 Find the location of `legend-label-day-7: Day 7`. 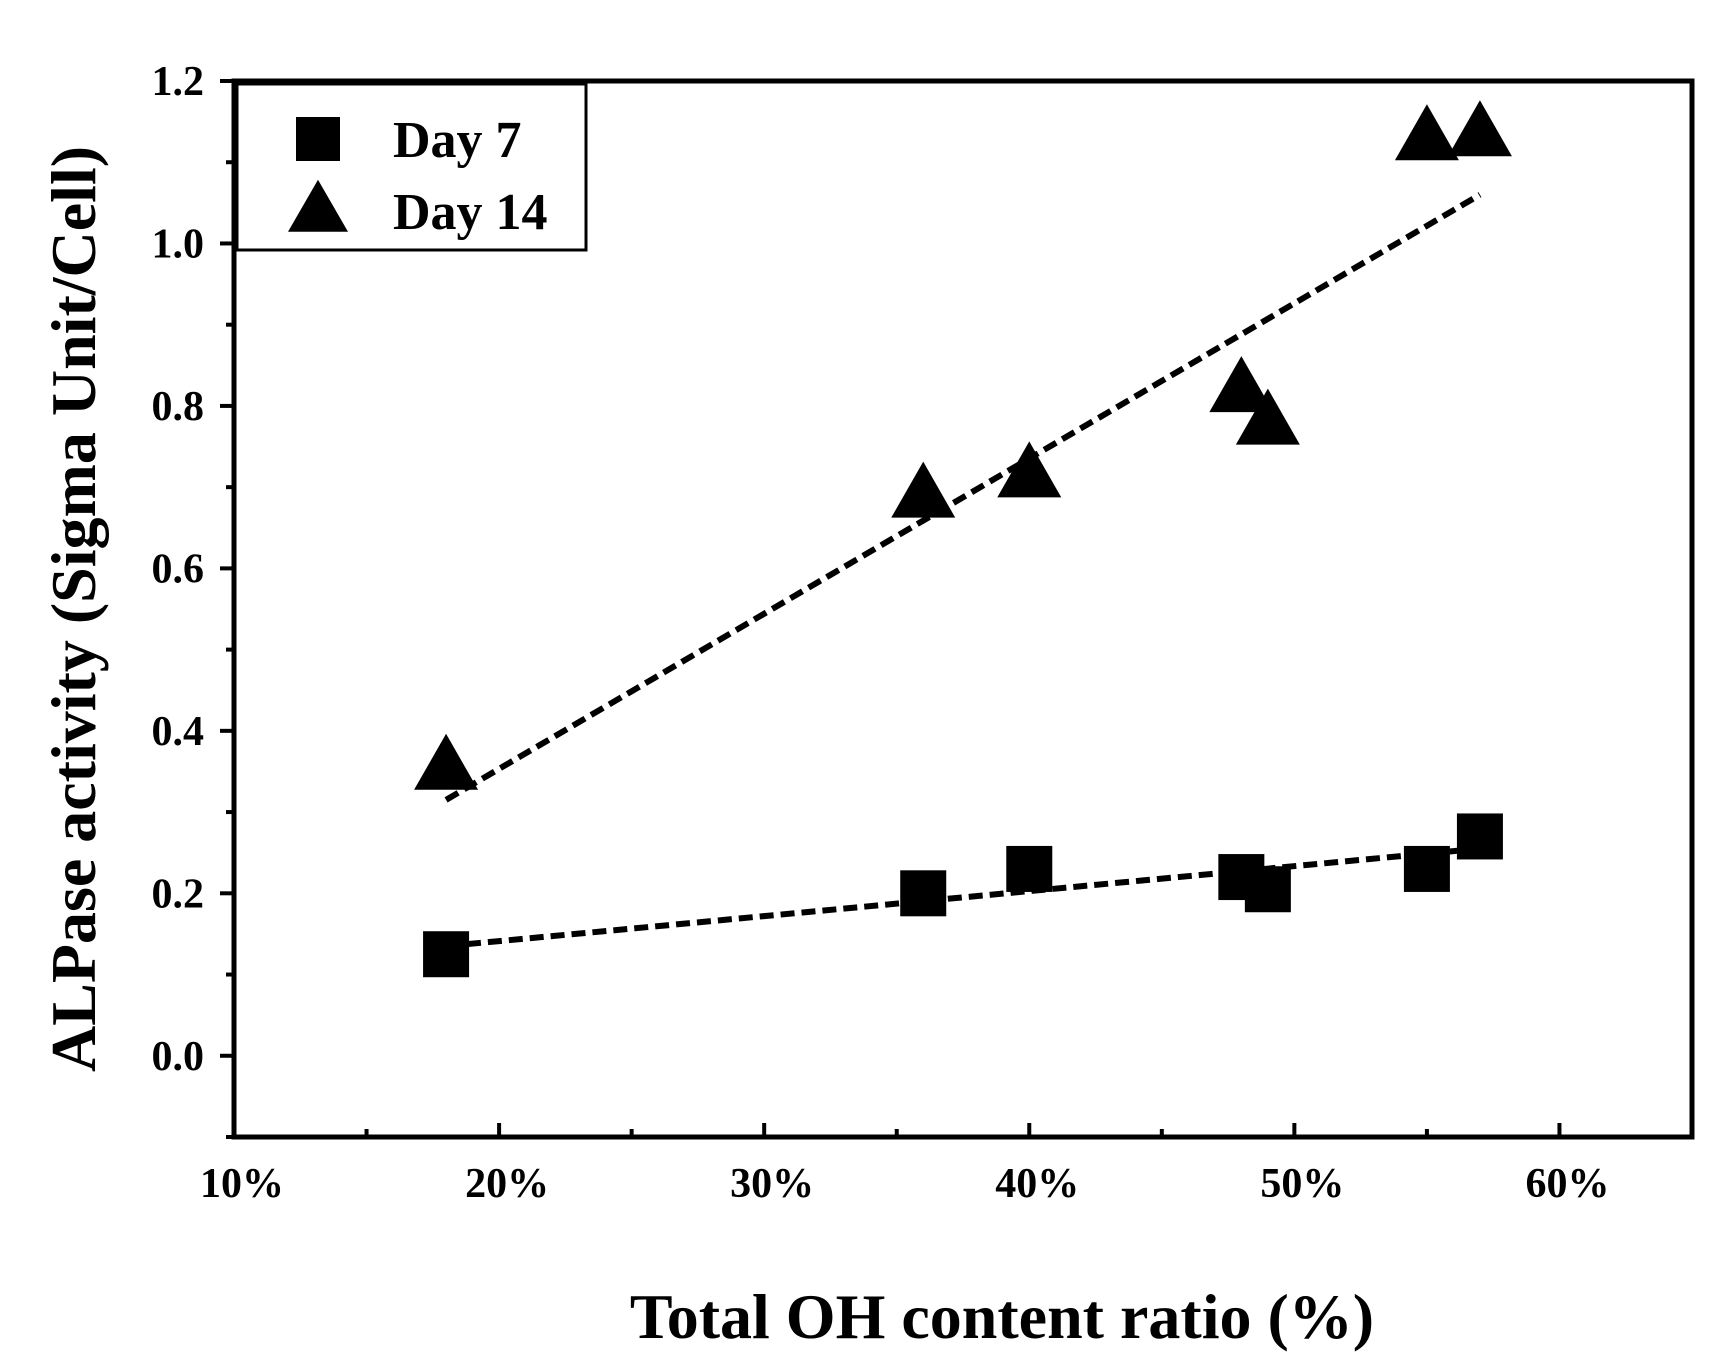

legend-label-day-7: Day 7 is located at coordinates (457, 140).